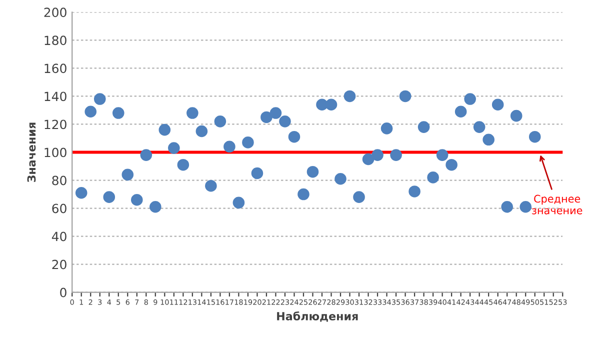  I want to click on y-tick-label: 80, so click(59, 181).